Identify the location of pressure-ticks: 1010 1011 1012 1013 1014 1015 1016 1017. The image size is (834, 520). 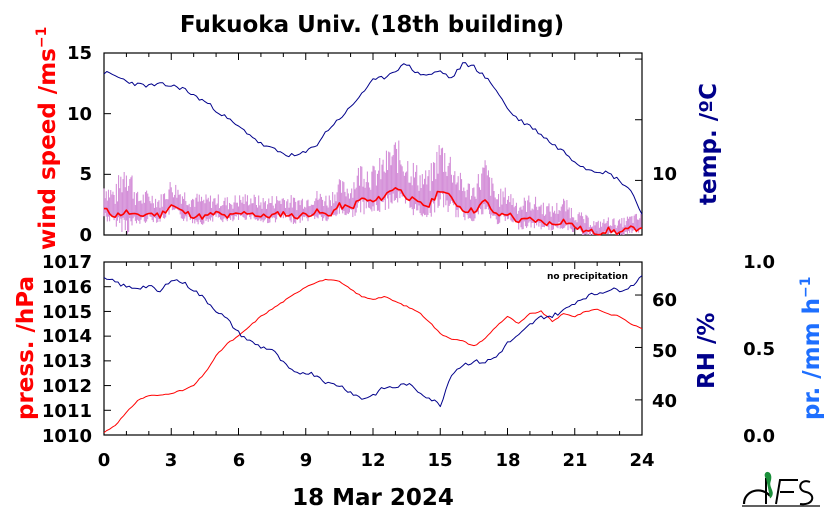
(67, 349).